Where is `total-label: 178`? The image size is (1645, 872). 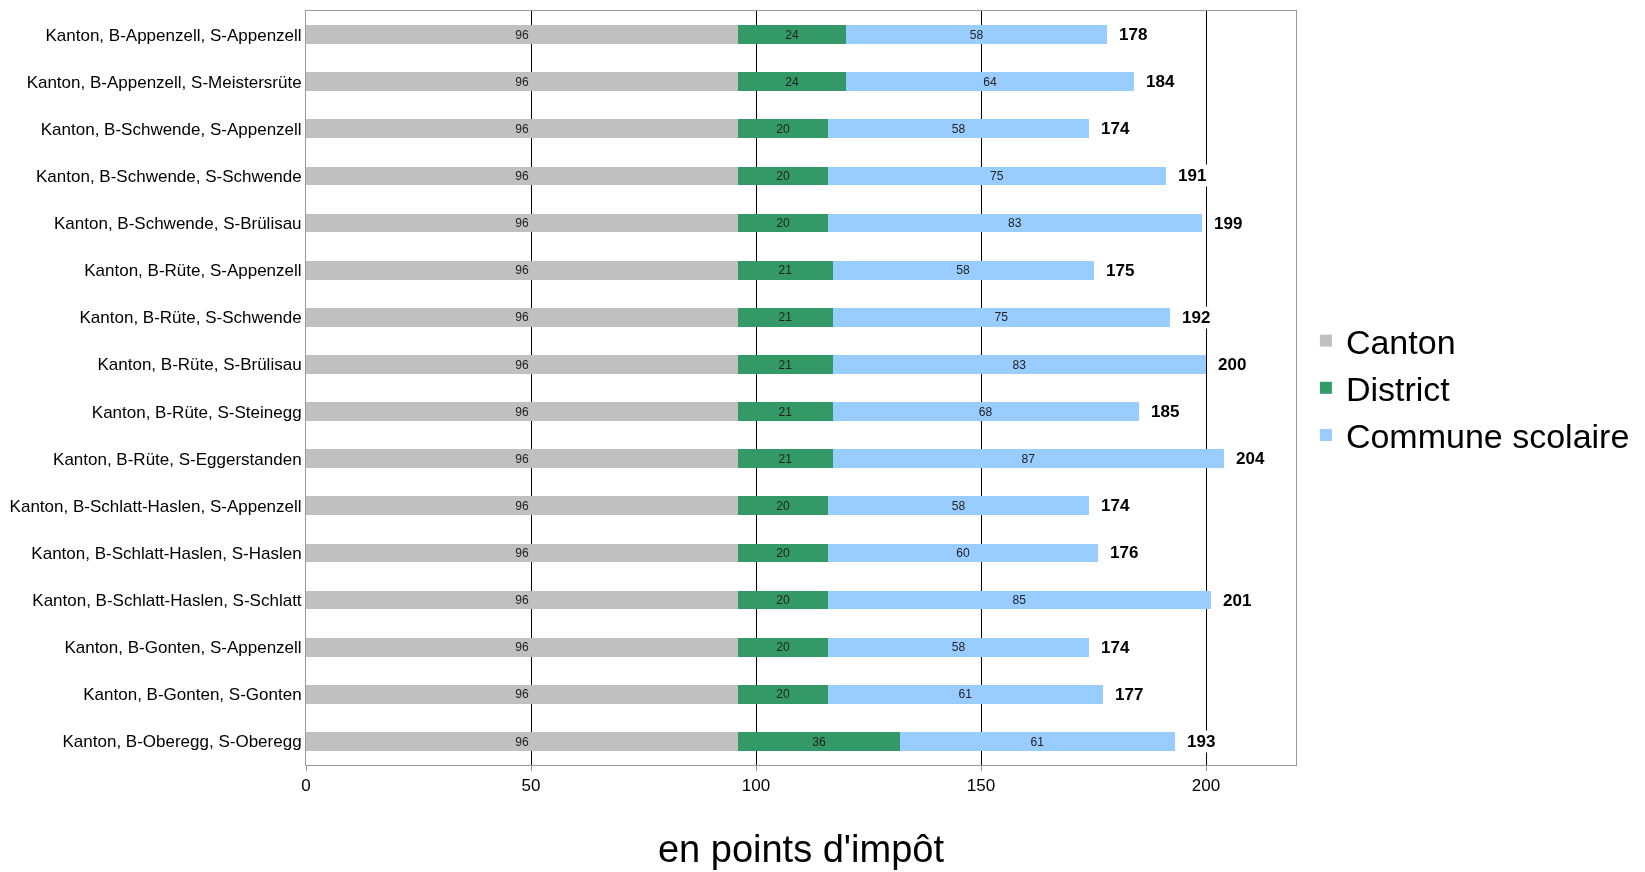
total-label: 178 is located at coordinates (1133, 34).